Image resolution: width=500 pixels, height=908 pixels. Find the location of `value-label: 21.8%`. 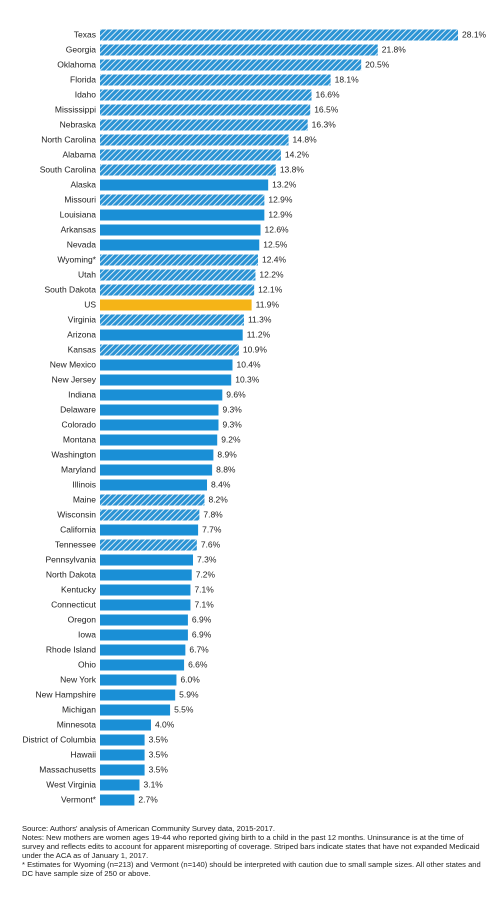

value-label: 21.8% is located at coordinates (394, 49).